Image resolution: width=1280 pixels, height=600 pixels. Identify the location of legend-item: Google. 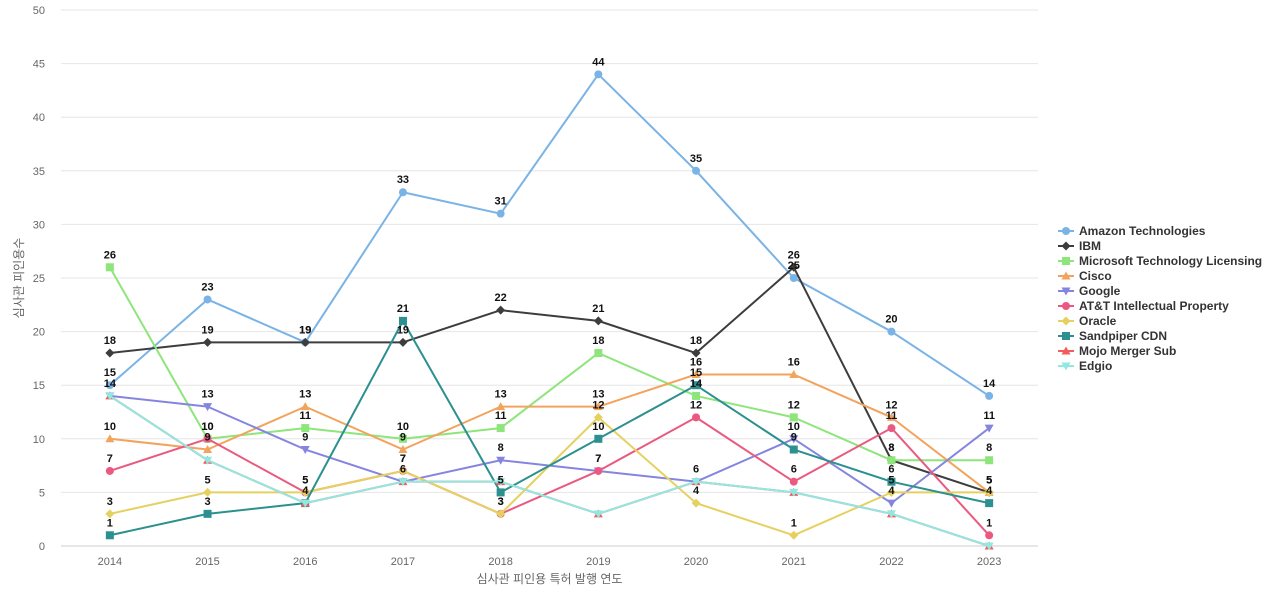
(1089, 291).